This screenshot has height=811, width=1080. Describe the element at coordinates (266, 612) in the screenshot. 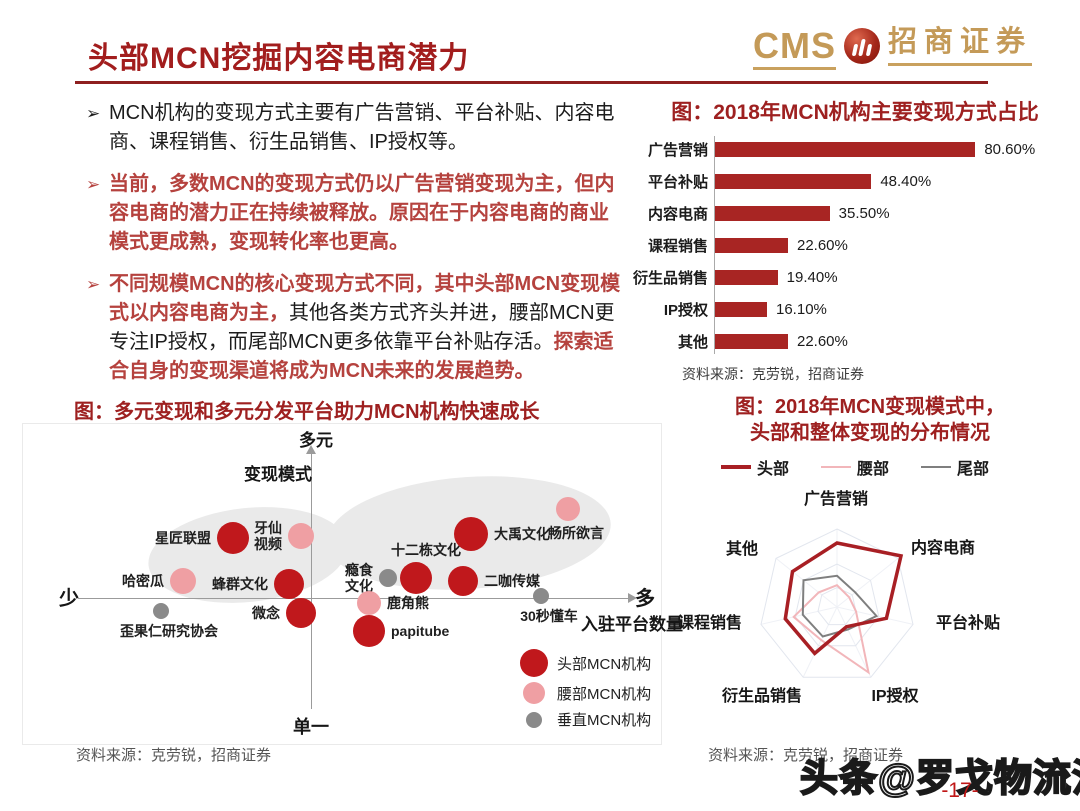

I see `scatter-point-label: 微念` at that location.